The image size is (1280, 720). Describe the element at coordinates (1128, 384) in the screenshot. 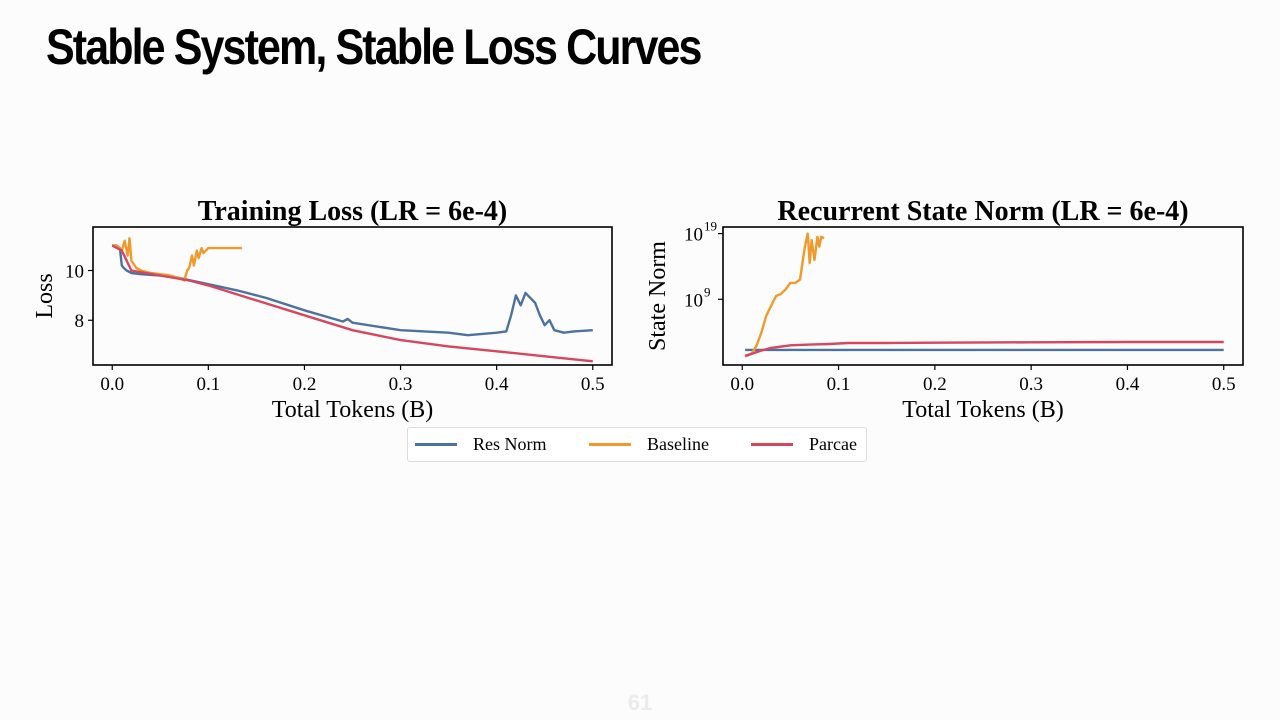

I see `chart2-xtick-label: 0.4` at that location.